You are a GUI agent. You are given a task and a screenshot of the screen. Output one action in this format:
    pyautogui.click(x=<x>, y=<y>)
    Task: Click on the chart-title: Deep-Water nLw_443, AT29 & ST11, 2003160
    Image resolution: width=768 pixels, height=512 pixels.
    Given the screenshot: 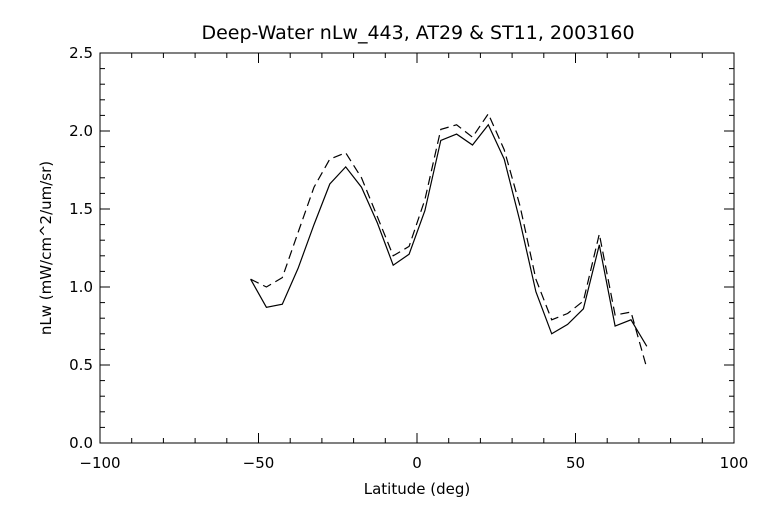 What is the action you would take?
    pyautogui.click(x=417, y=33)
    